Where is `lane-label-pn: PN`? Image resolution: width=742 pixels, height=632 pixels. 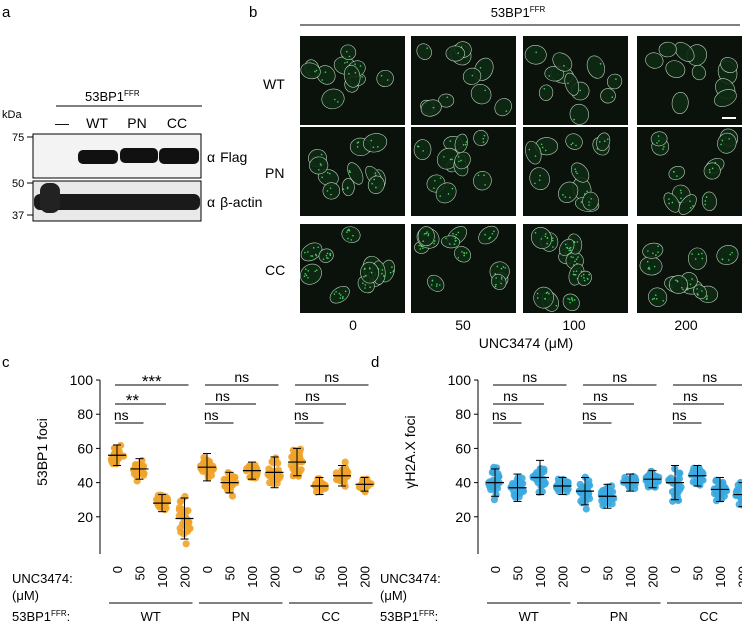 lane-label-pn: PN is located at coordinates (136, 123).